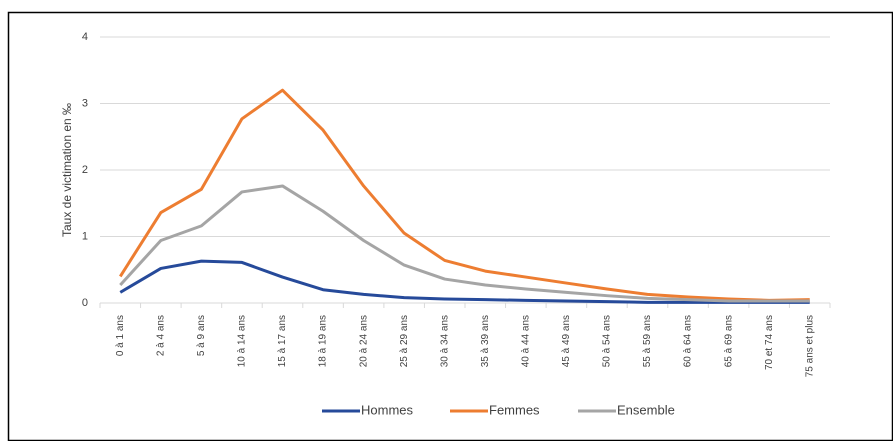 This screenshot has height=441, width=893. Describe the element at coordinates (607, 341) in the screenshot. I see `x-tick-label: 50 à 54 ans` at that location.